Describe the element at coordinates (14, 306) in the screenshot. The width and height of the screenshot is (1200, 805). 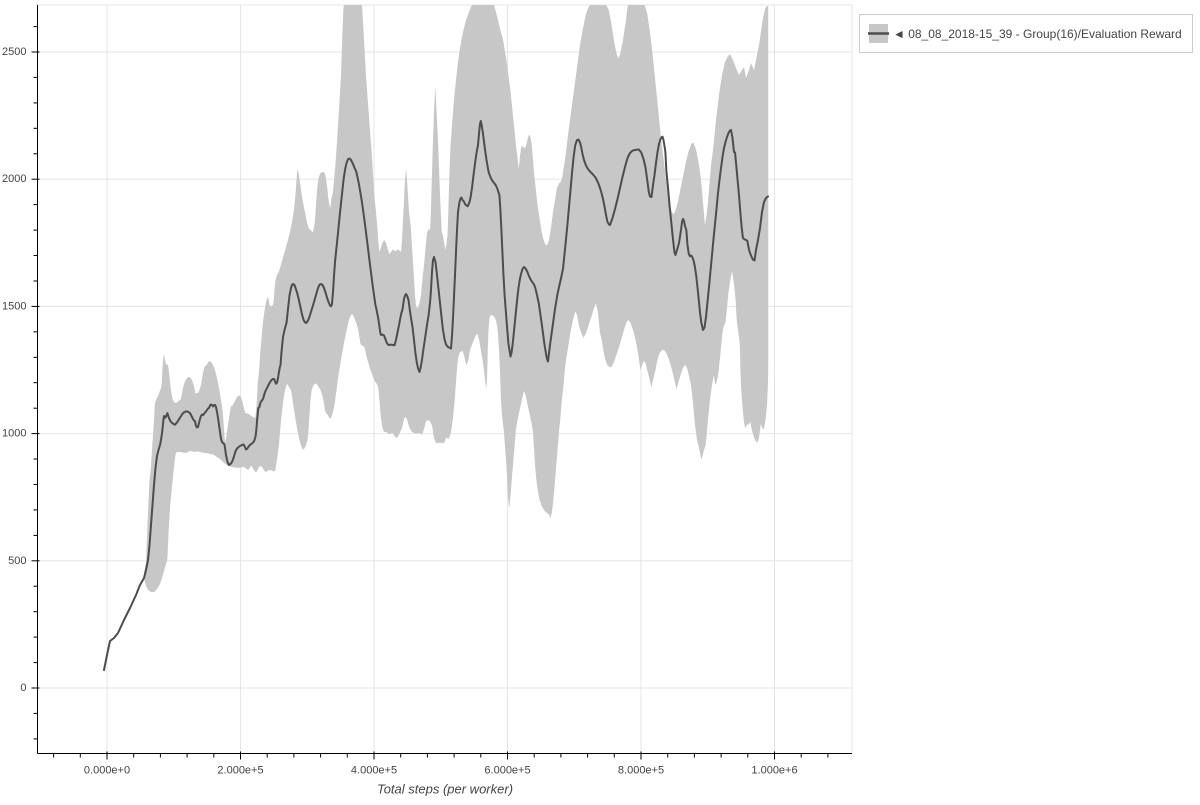
I see `svg-text: 1500` at that location.